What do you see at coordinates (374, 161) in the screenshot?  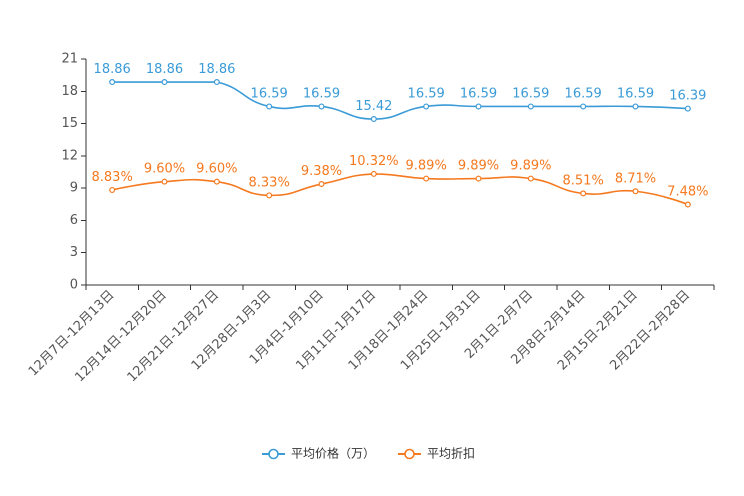 I see `discount-value-label-5: 10.32%` at bounding box center [374, 161].